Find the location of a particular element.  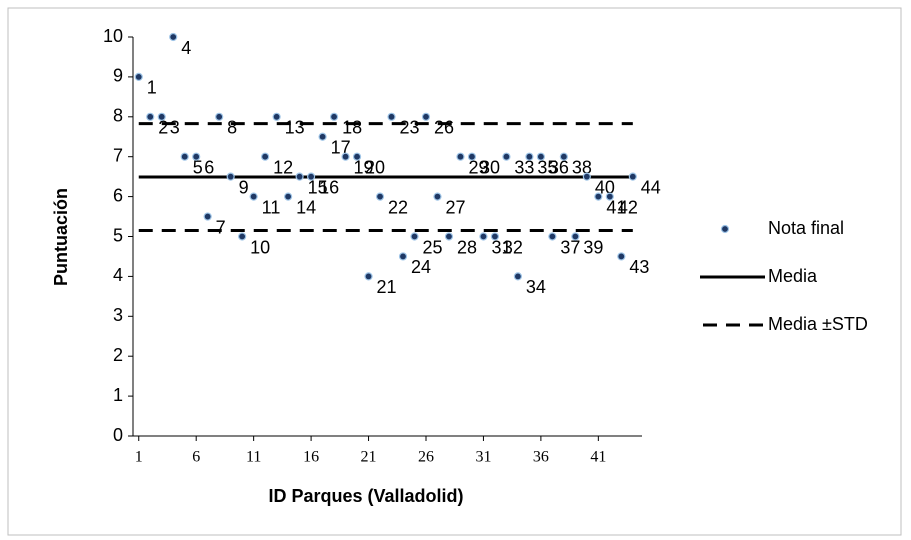

x-tick-label: 6 is located at coordinates (196, 457).